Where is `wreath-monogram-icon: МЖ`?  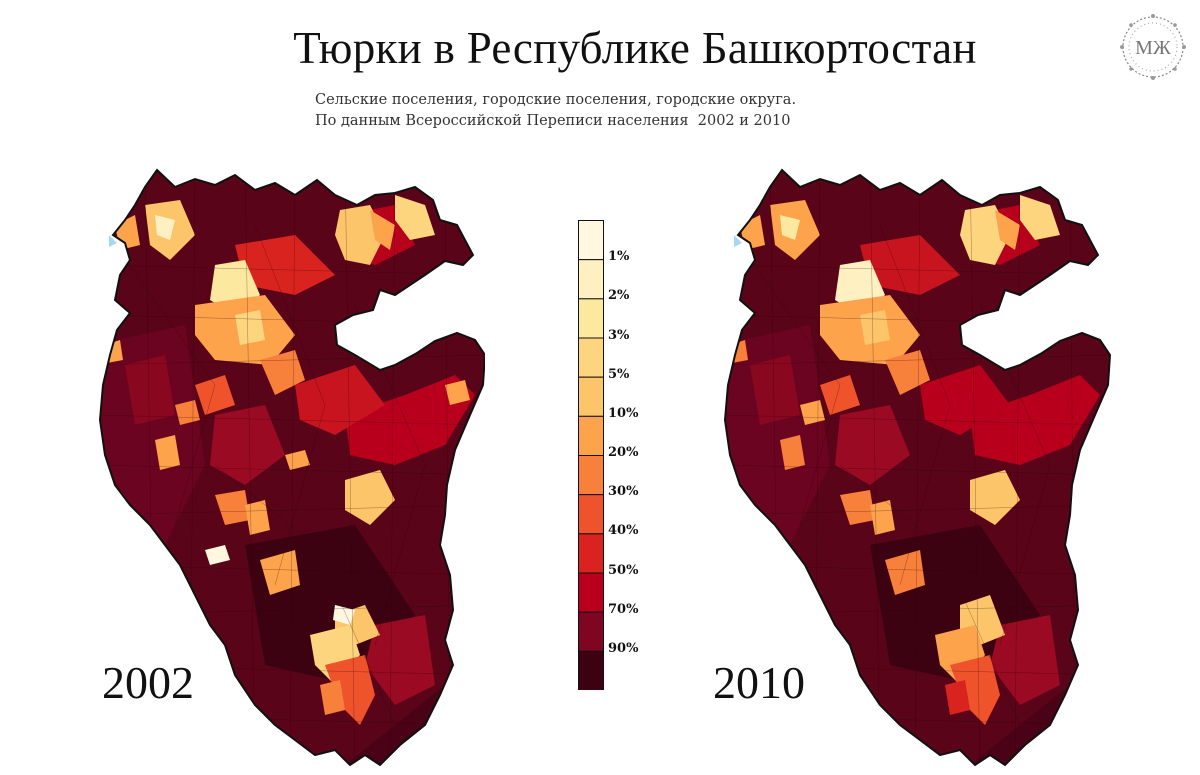 wreath-monogram-icon: МЖ is located at coordinates (1153, 47).